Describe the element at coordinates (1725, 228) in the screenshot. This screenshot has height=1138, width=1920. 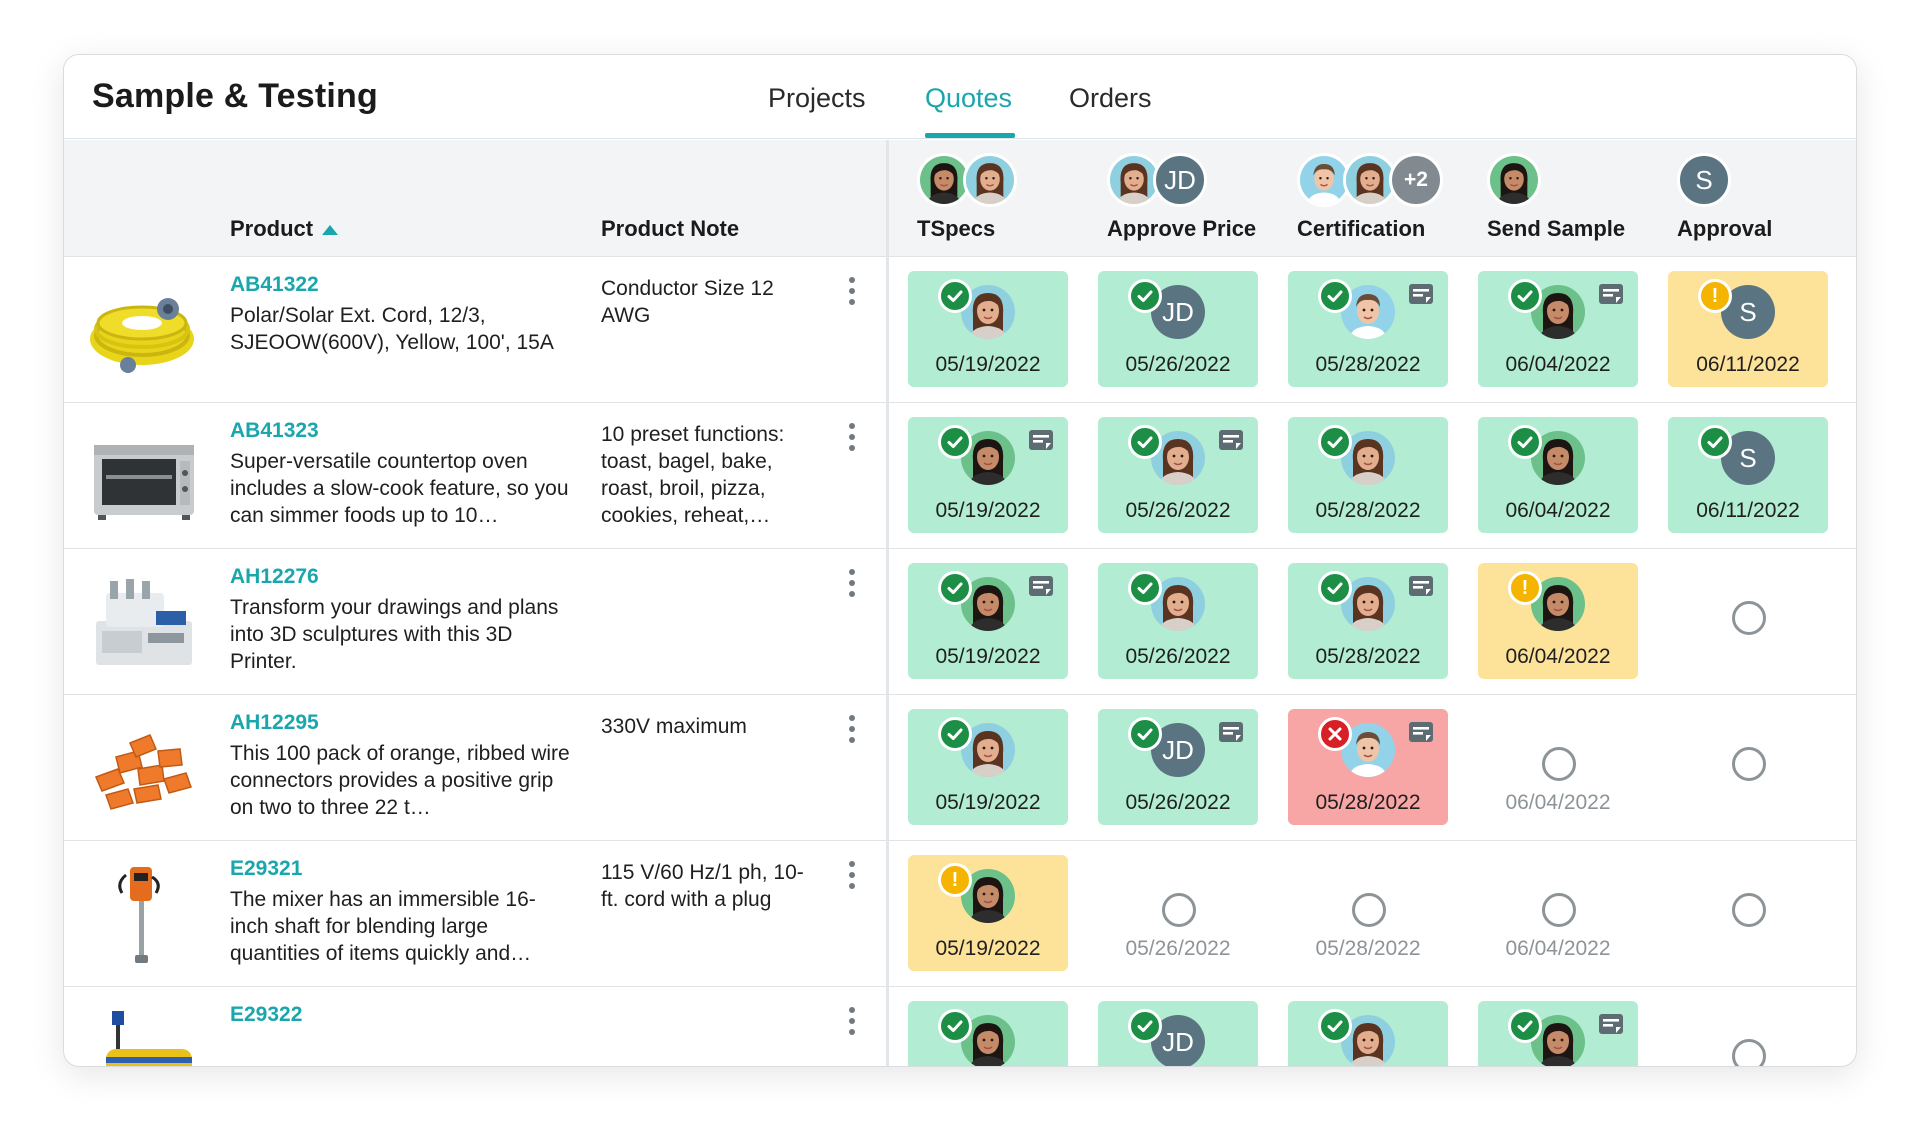
I see `column-header-approval: Approval` at that location.